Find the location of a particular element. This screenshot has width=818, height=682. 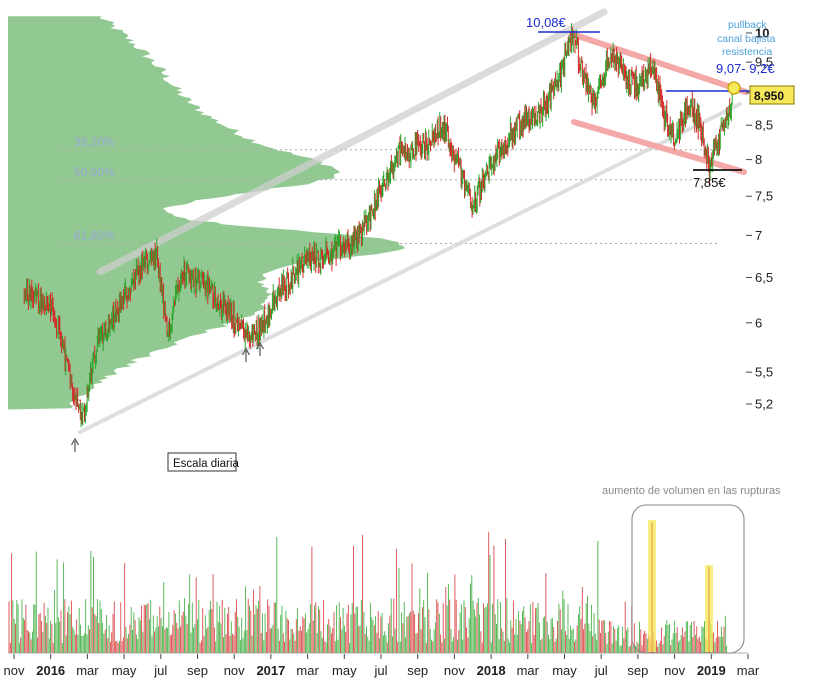

key-levels is located at coordinates (649, 101).